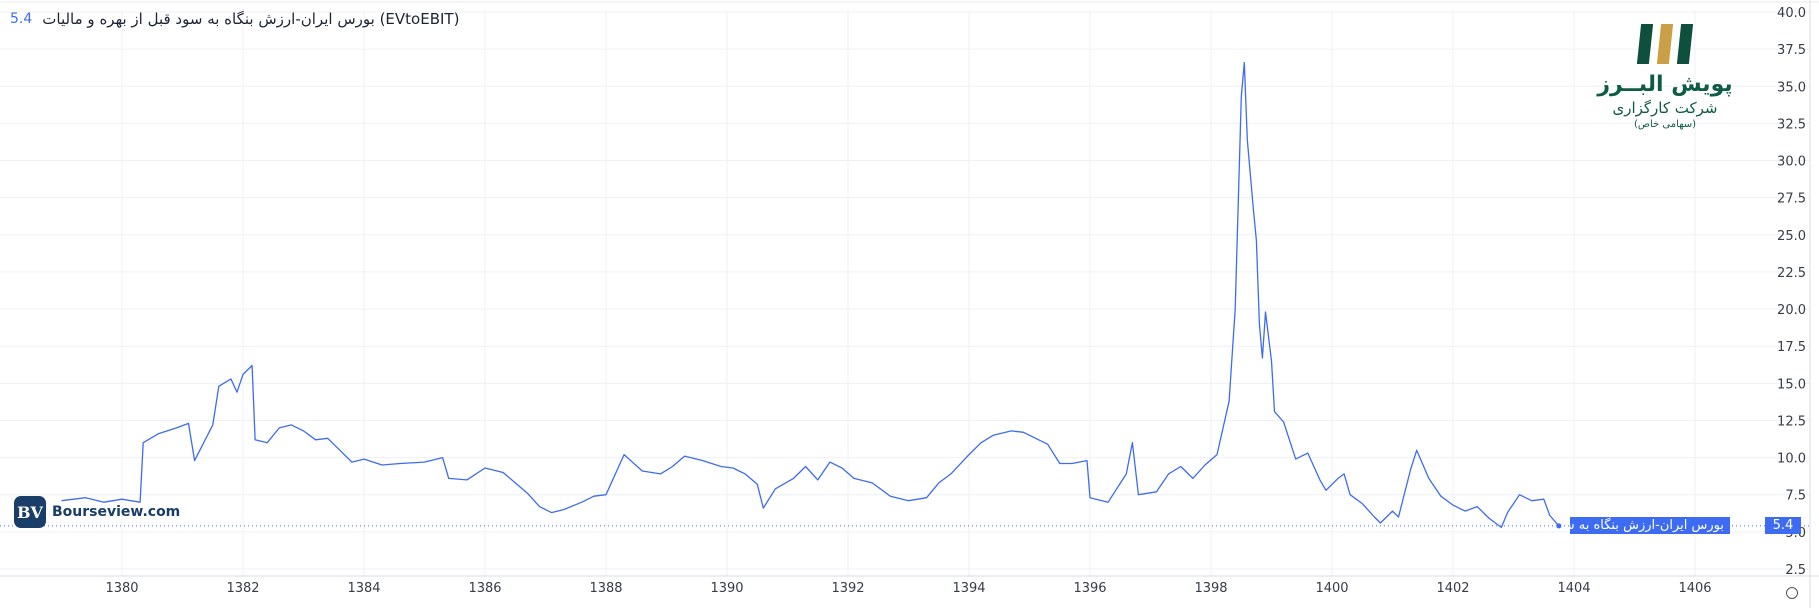 Image resolution: width=1819 pixels, height=608 pixels. What do you see at coordinates (847, 588) in the screenshot?
I see `x-tick-label: 1392` at bounding box center [847, 588].